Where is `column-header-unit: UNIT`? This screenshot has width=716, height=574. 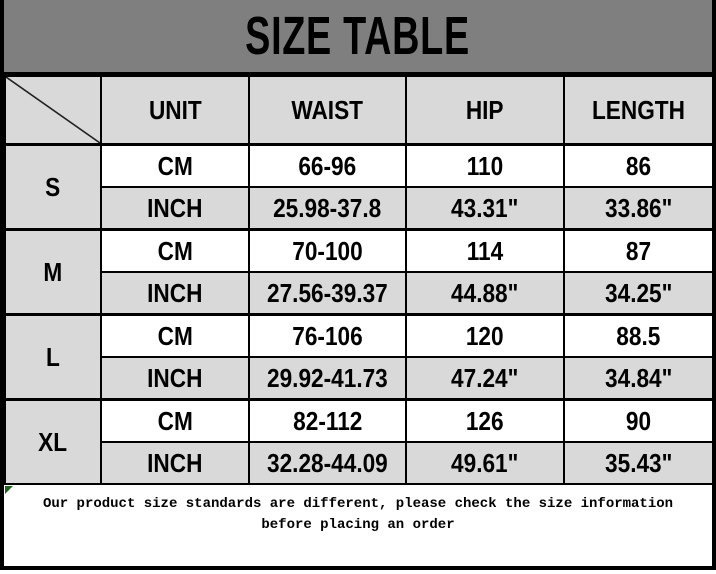 column-header-unit: UNIT is located at coordinates (175, 110).